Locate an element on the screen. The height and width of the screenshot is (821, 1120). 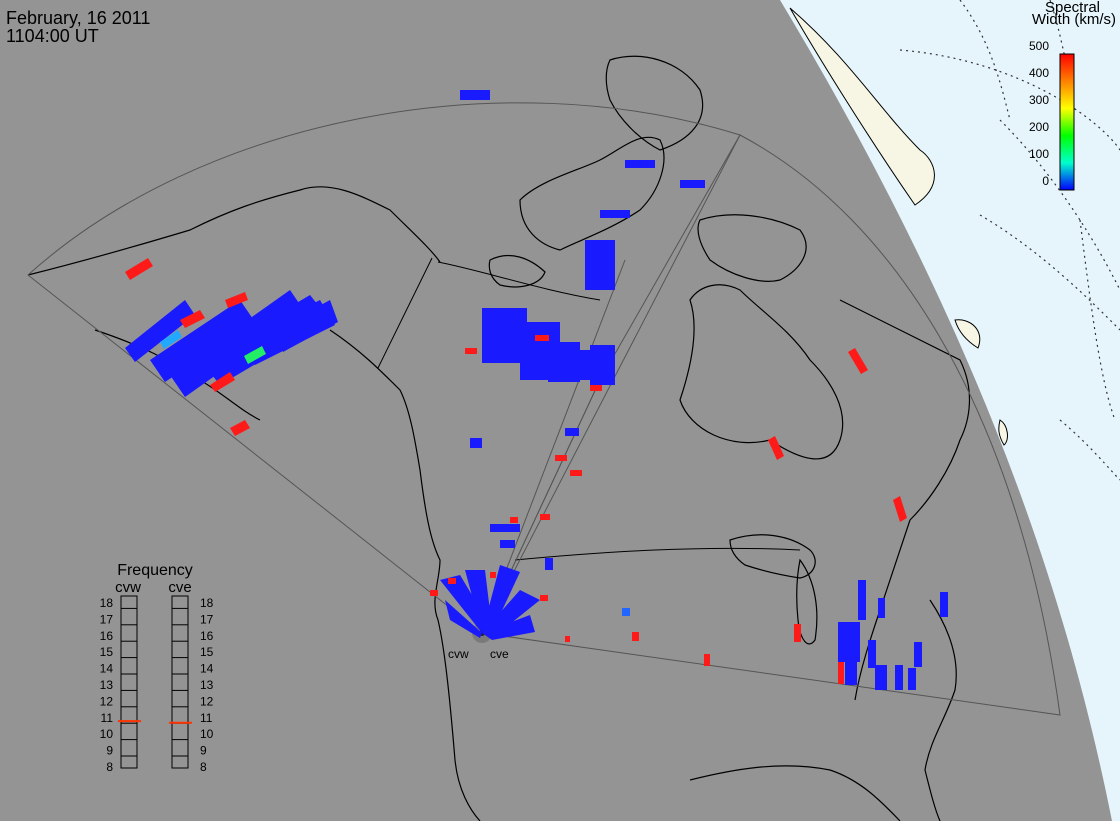
colorbar-tick-label: 200 is located at coordinates (1039, 127).